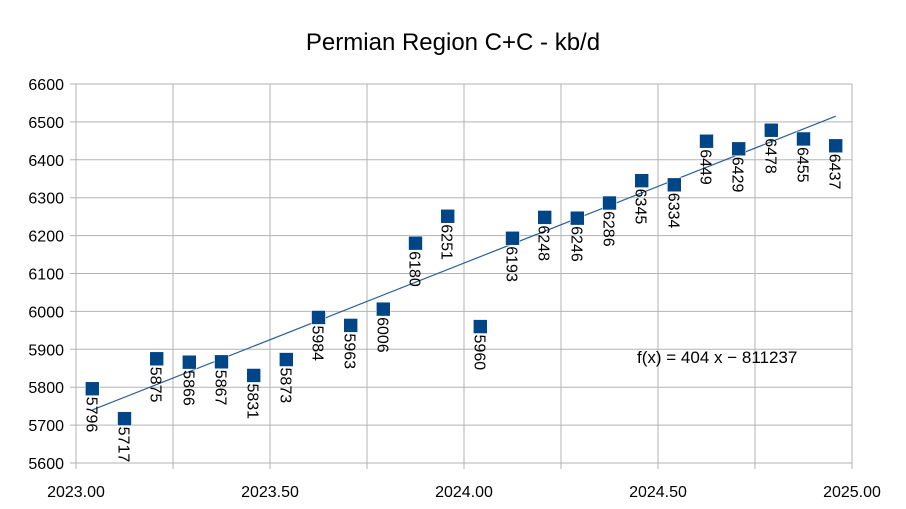 The image size is (906, 509). What do you see at coordinates (717, 357) in the screenshot?
I see `trendline-equation: f(x) = 404 x − 811237` at bounding box center [717, 357].